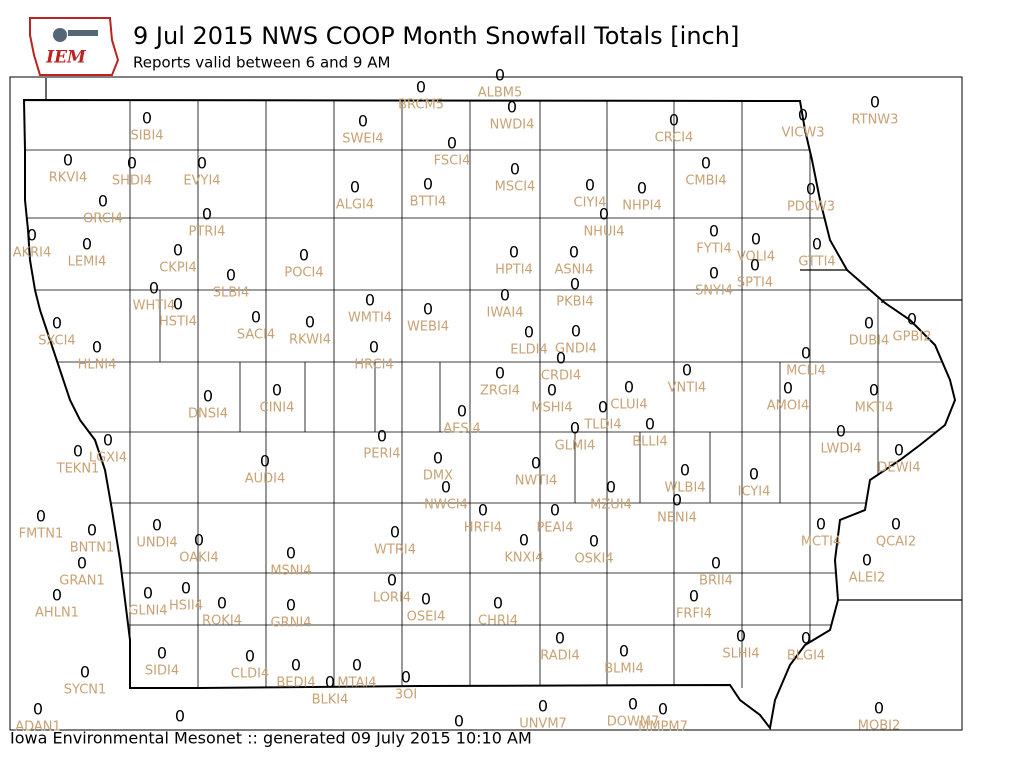 Image resolution: width=1024 pixels, height=768 pixels. What do you see at coordinates (207, 232) in the screenshot?
I see `station-id: PTRI4` at bounding box center [207, 232].